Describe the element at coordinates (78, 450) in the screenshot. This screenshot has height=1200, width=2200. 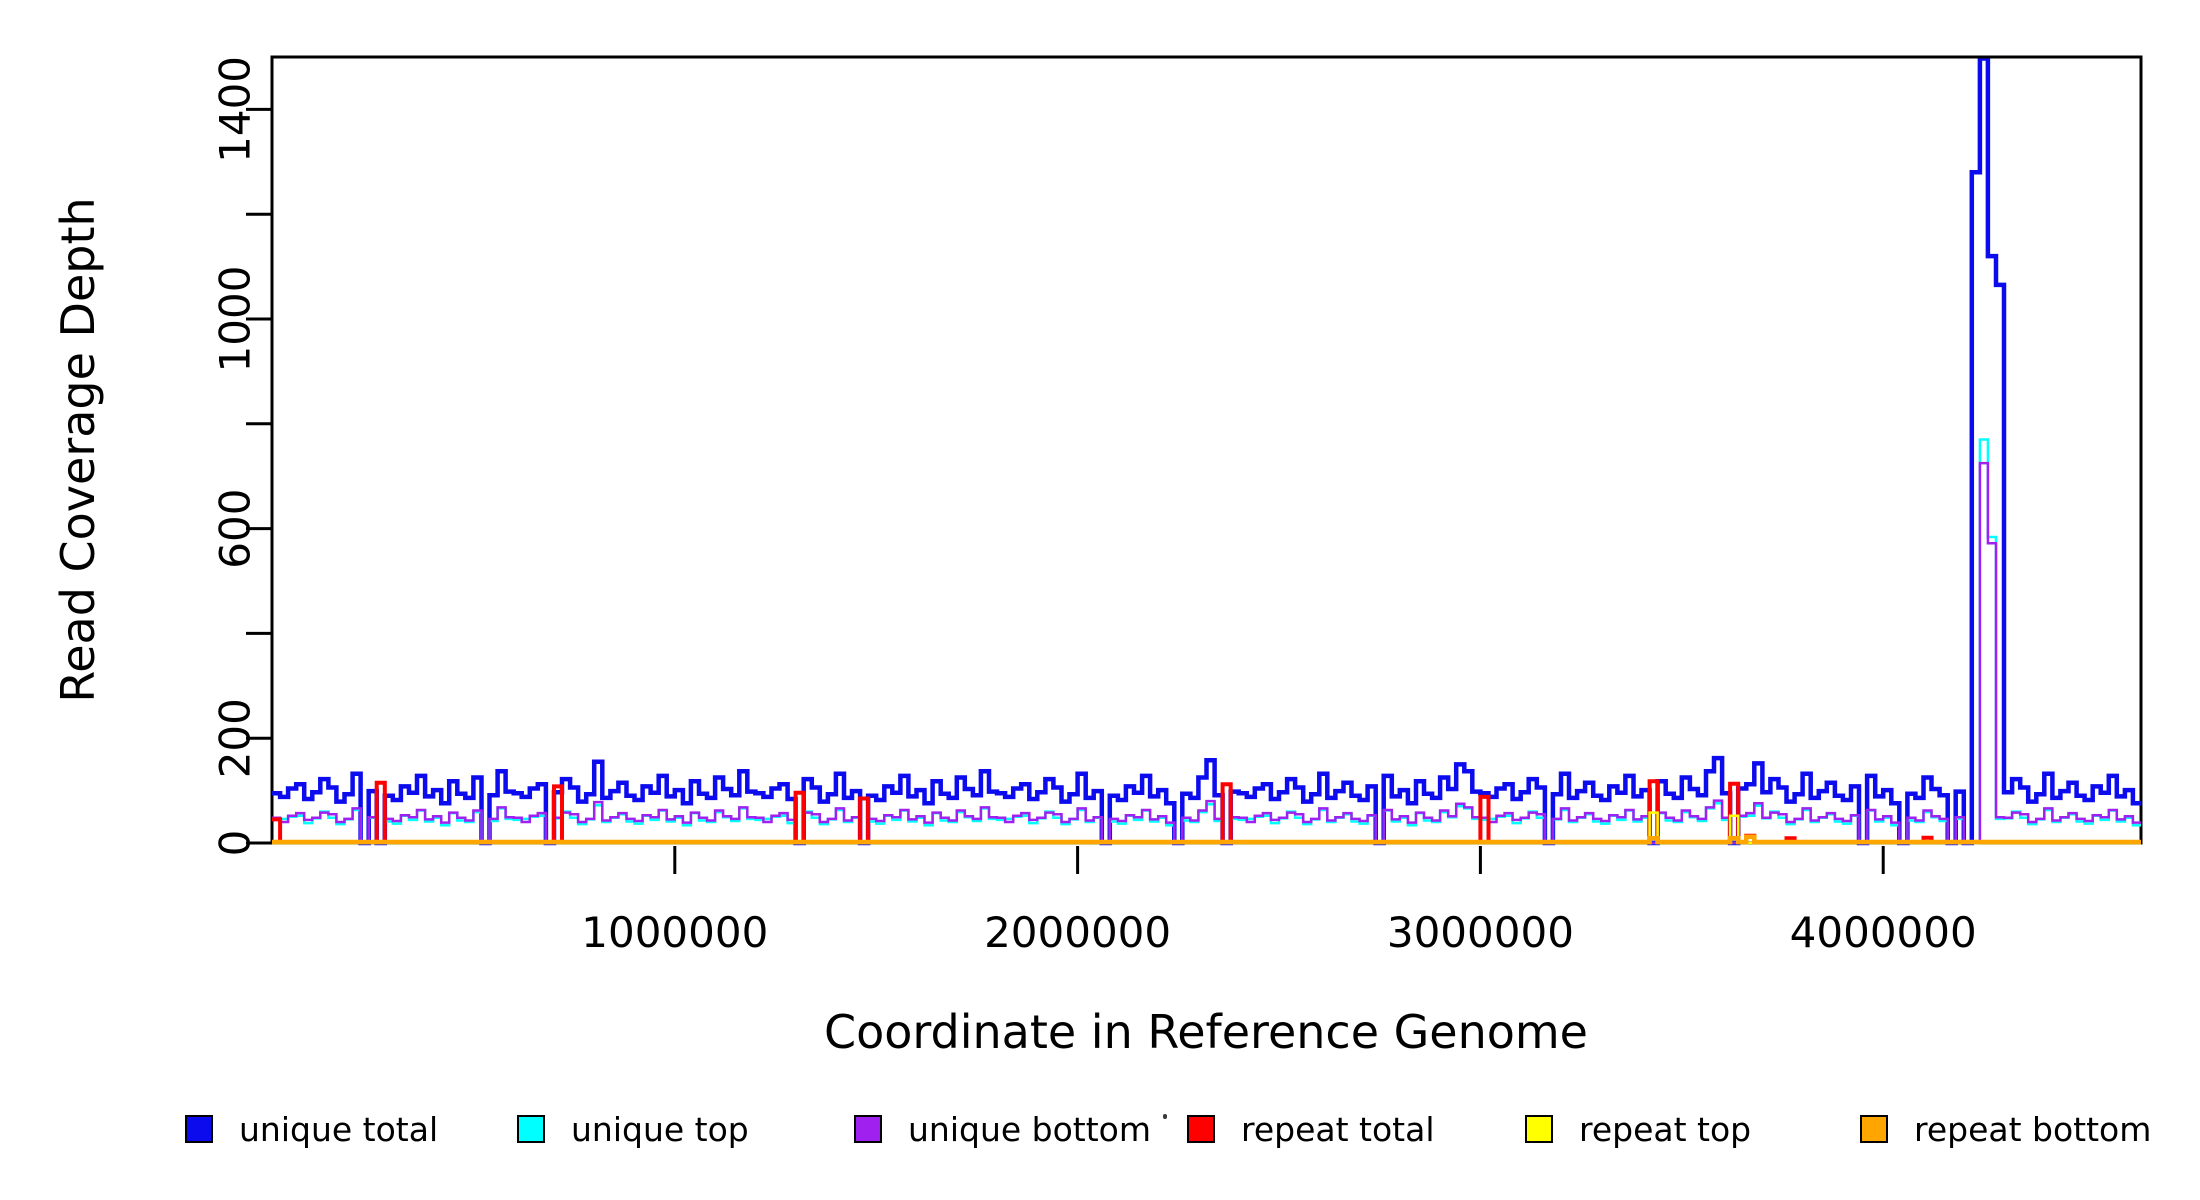
I see `y-axis-title: Read Coverage Depth` at that location.